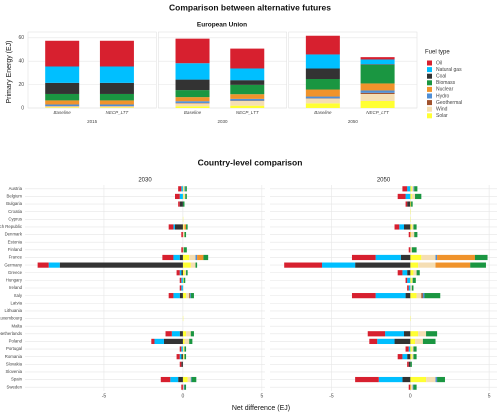 The height and width of the screenshot is (416, 500). What do you see at coordinates (9, 71) in the screenshot?
I see `y-axis-title: Primary Energy (EJ)` at bounding box center [9, 71].